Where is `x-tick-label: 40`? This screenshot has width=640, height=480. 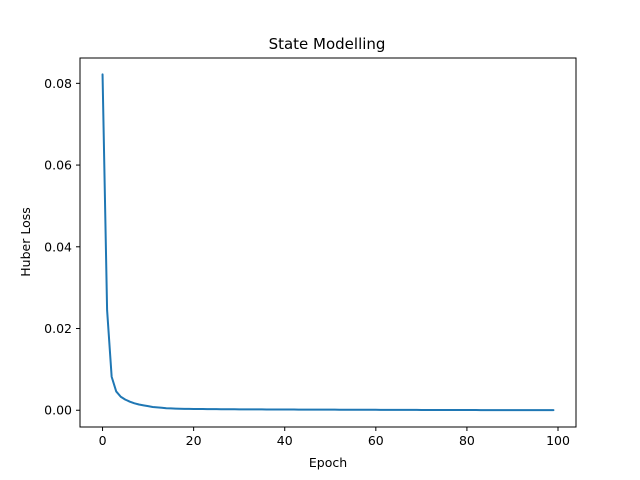 x-tick-label: 40 is located at coordinates (285, 440).